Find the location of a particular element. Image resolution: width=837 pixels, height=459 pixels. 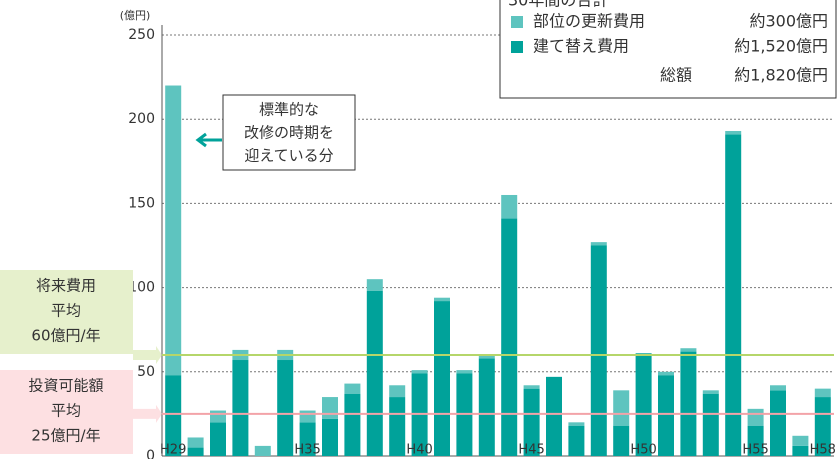

reference-label: 投資可能額 is located at coordinates (65, 386).